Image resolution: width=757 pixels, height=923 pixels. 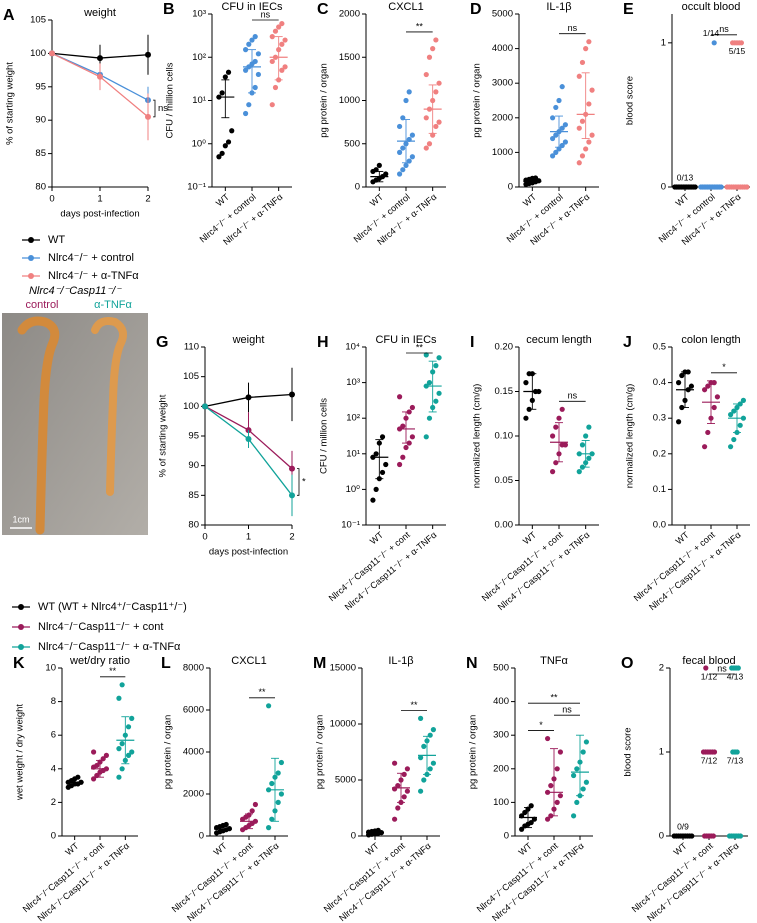 I want to click on panel-letter: N, so click(x=472, y=663).